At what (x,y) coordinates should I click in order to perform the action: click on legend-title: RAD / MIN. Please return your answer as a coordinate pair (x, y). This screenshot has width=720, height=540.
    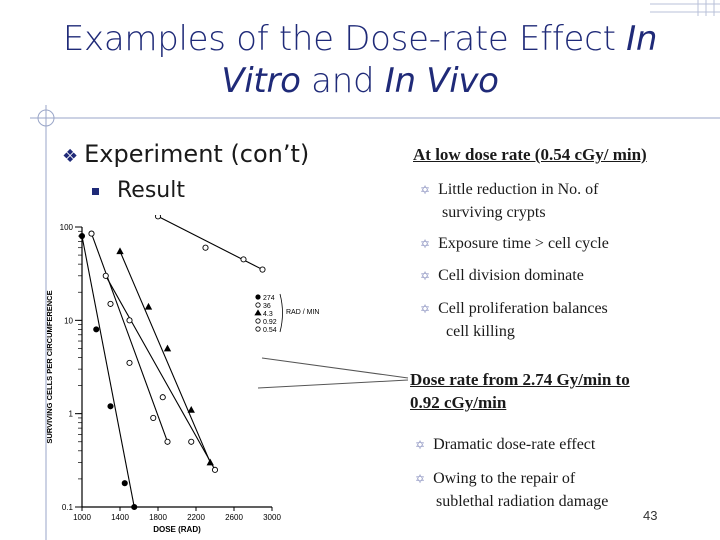
    Looking at the image, I should click on (302, 312).